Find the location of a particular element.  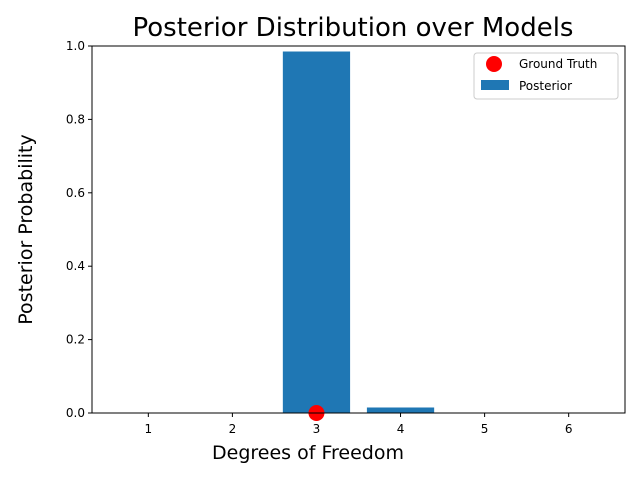

x-tick-label: 1 is located at coordinates (149, 429).